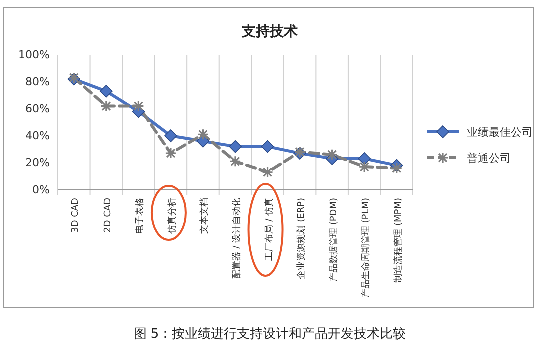 The image size is (542, 359). I want to click on y-tick-label: 40%, so click(38, 136).